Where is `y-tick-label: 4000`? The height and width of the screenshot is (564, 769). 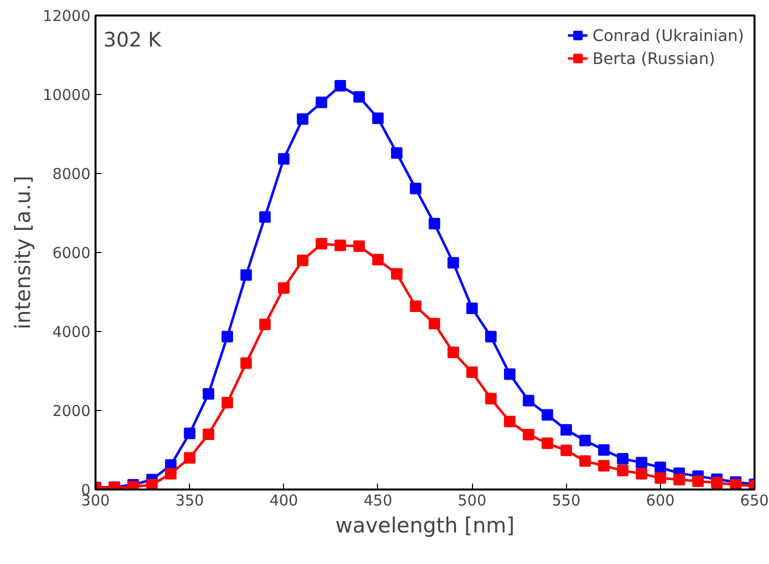 y-tick-label: 4000 is located at coordinates (71, 332).